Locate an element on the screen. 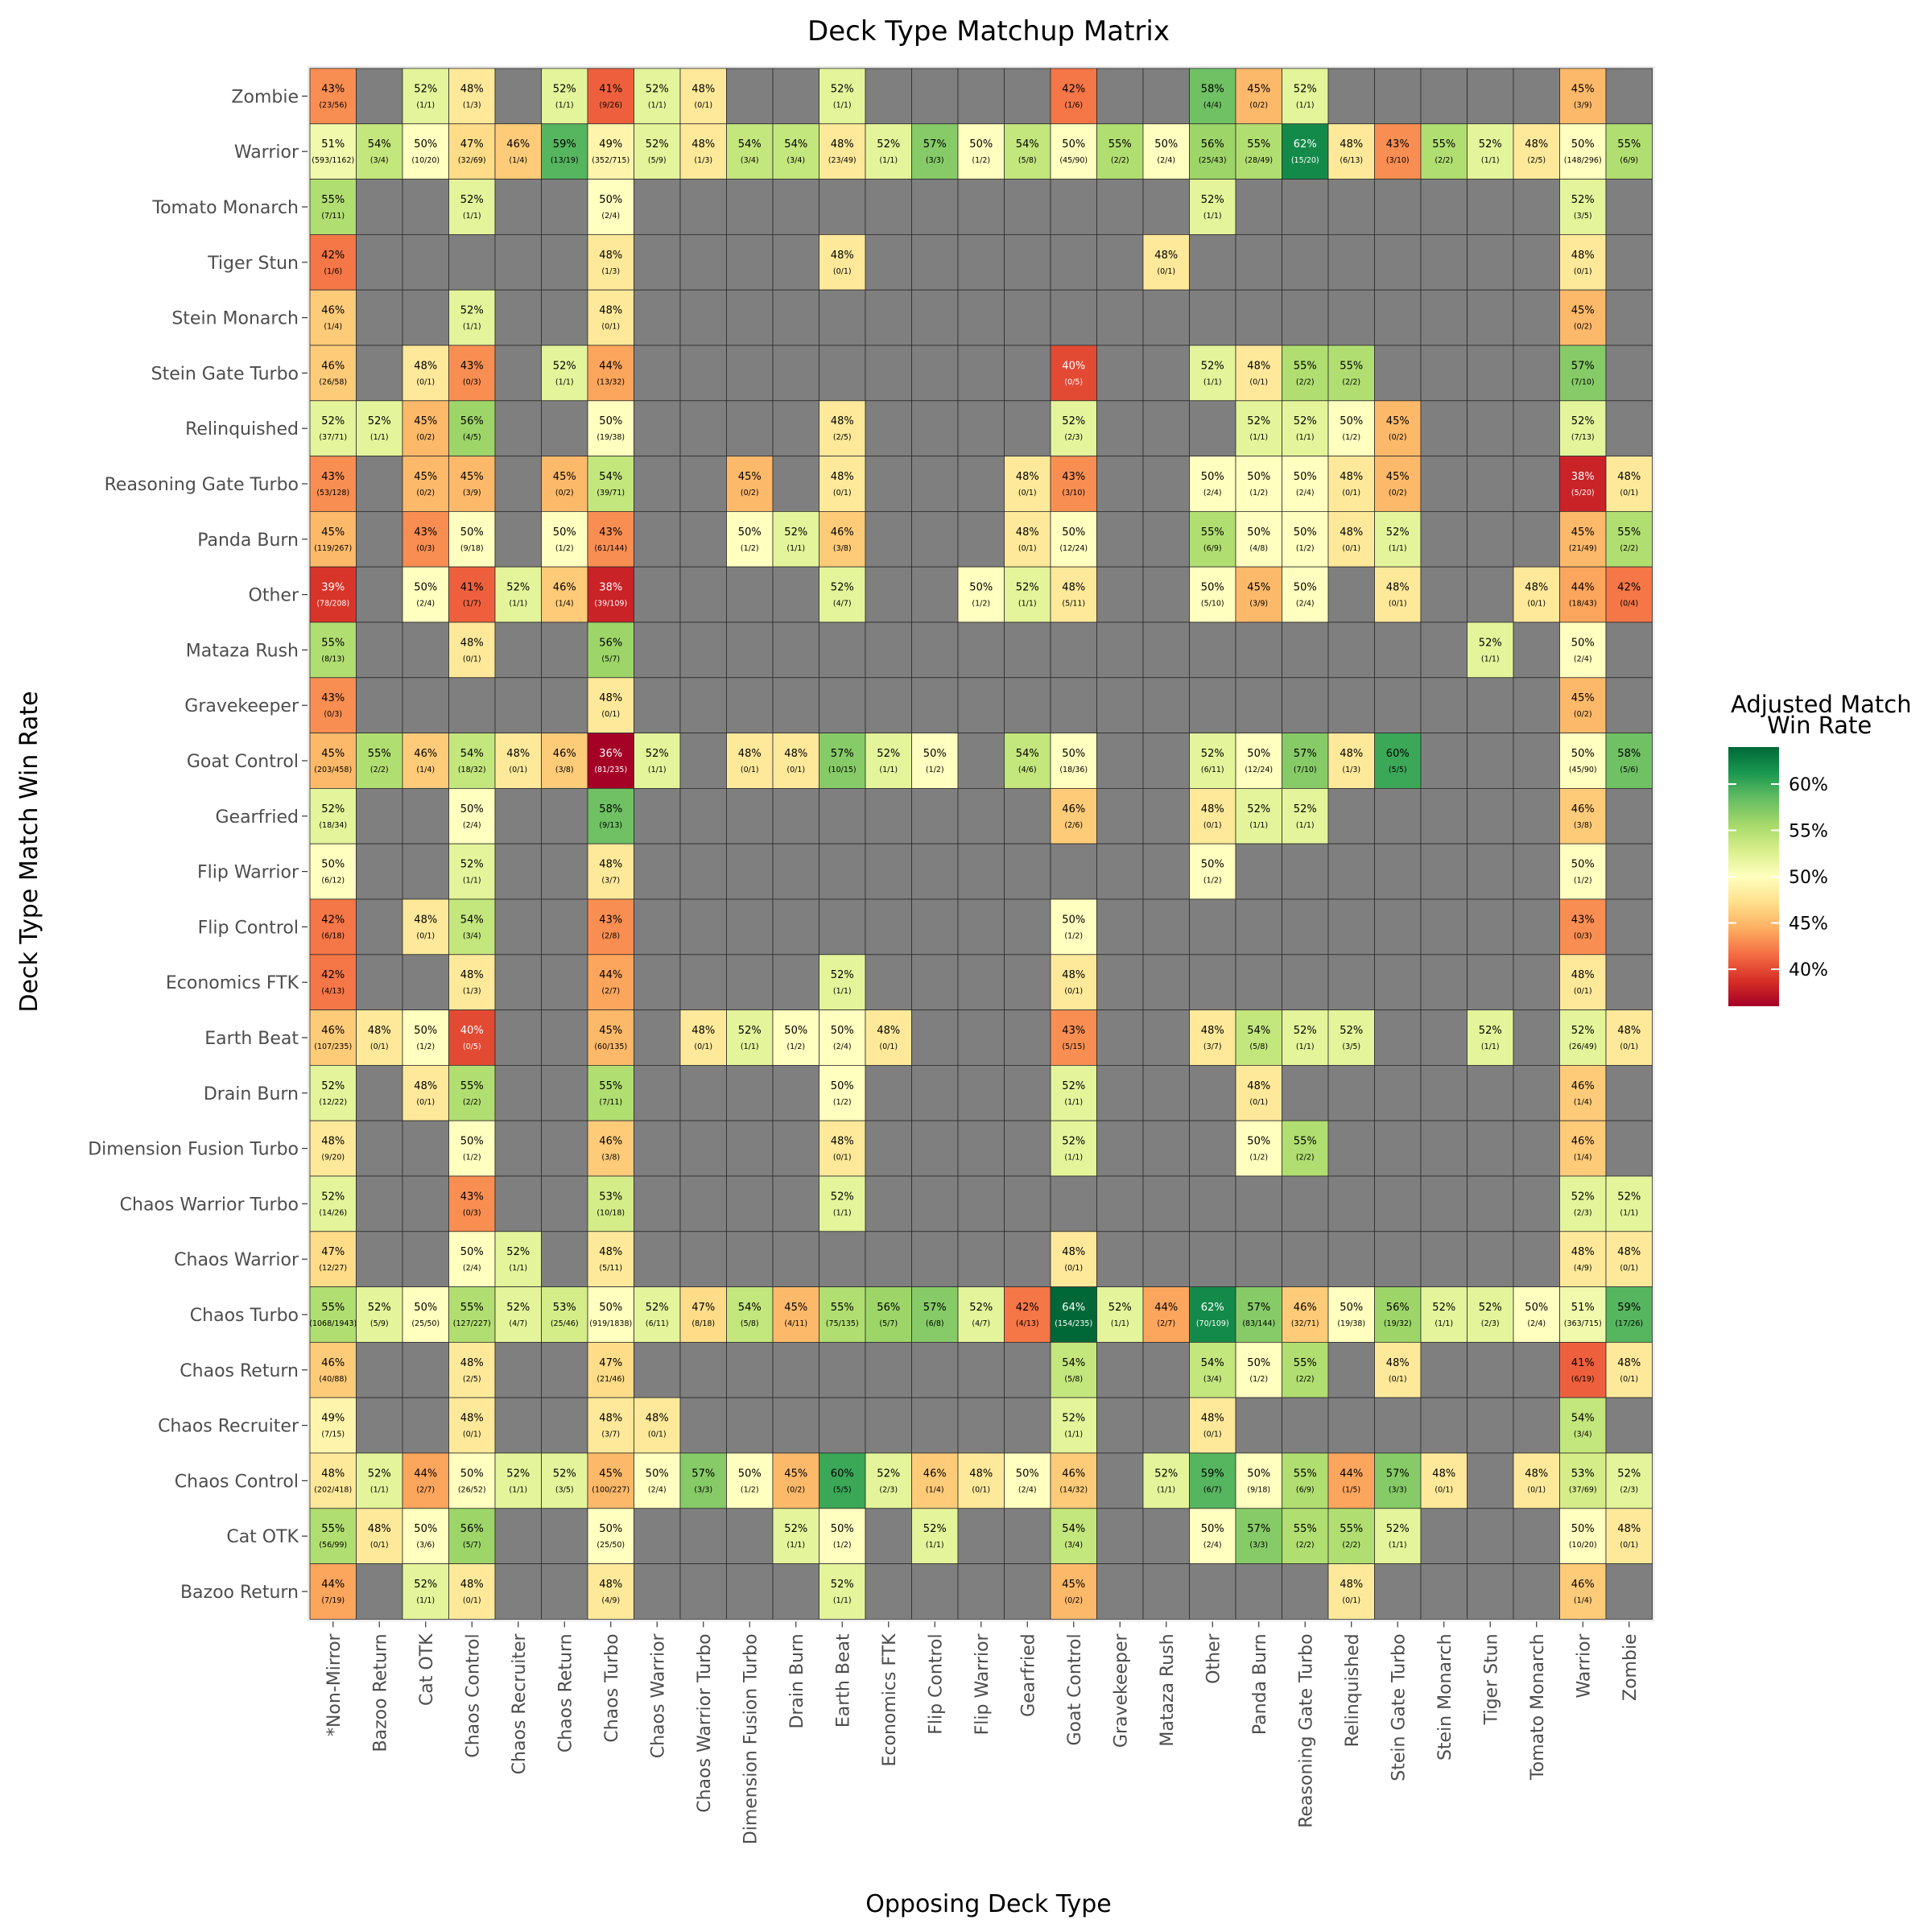 Image resolution: width=1932 pixels, height=1932 pixels. cell-record: (7/10) is located at coordinates (1583, 382).